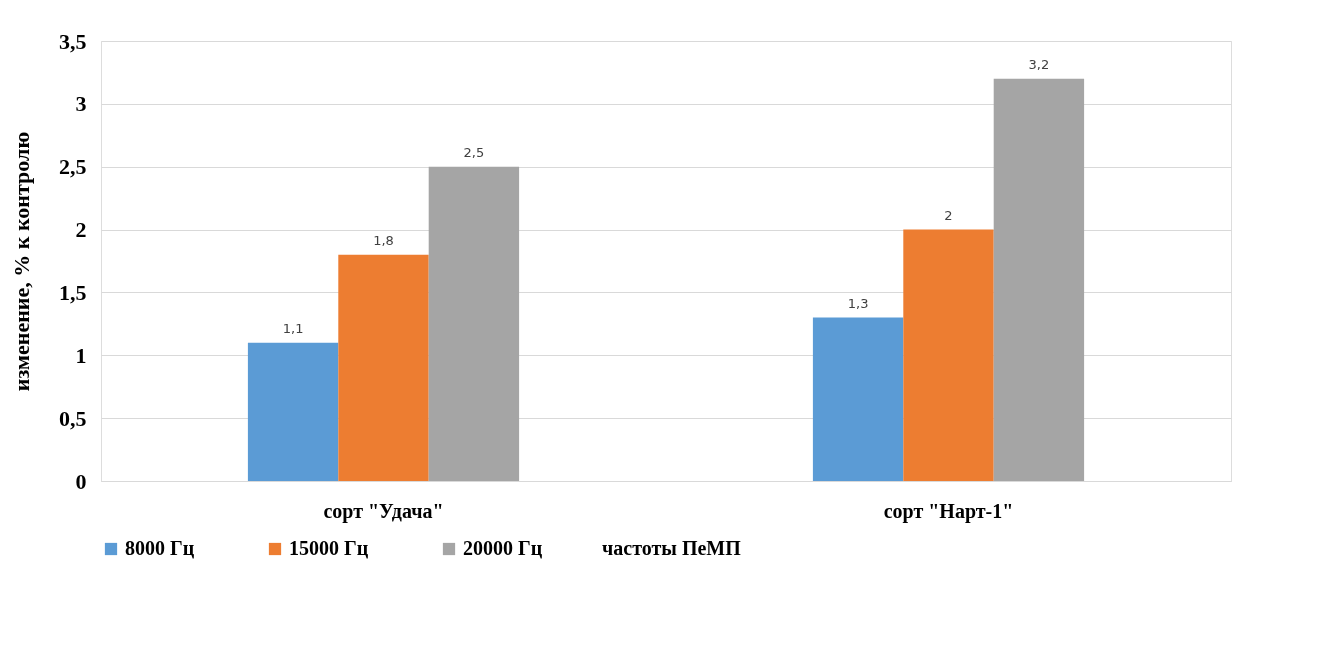 The width and height of the screenshot is (1319, 662). Describe the element at coordinates (81, 355) in the screenshot. I see `y-tick-label: 1` at that location.